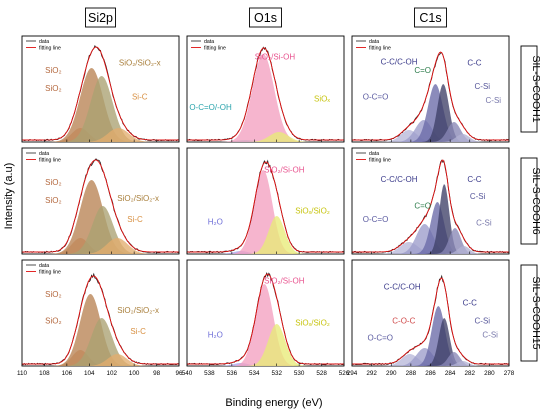 The image size is (550, 411). What do you see at coordinates (67, 373) in the screenshot?
I see `x-tick-label: 106` at bounding box center [67, 373].